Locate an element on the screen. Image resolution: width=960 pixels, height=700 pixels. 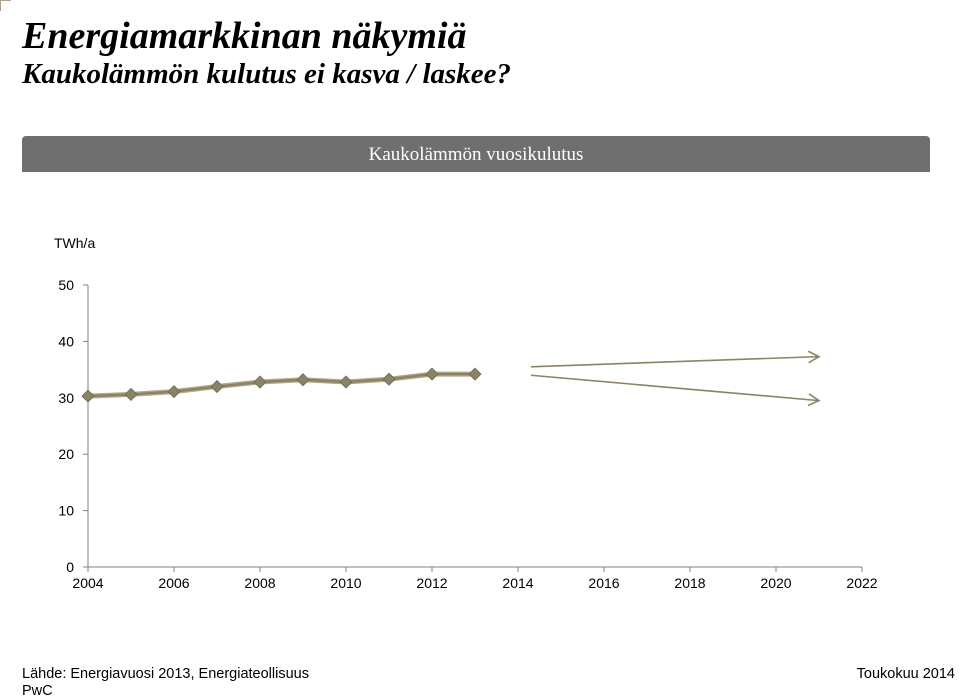
y-tick-label: 10 is located at coordinates (66, 511).